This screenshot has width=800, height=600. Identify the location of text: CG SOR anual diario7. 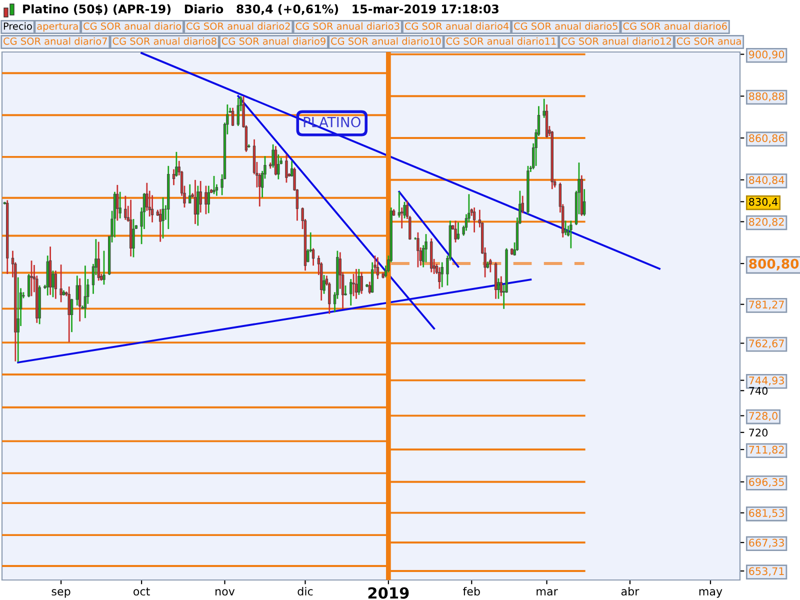
(55, 41).